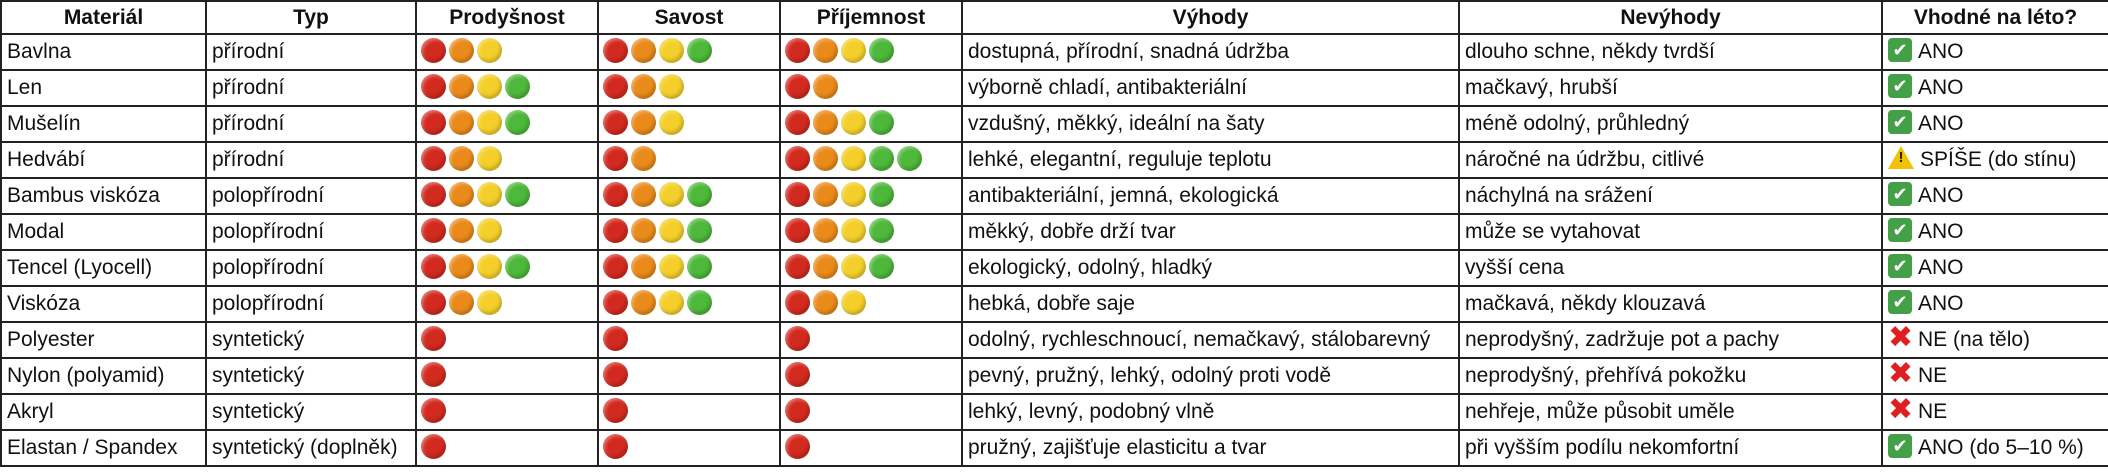 Image resolution: width=2108 pixels, height=472 pixels. What do you see at coordinates (1670, 88) in the screenshot?
I see `disadvantages-cell: mačkavý, hrubší` at bounding box center [1670, 88].